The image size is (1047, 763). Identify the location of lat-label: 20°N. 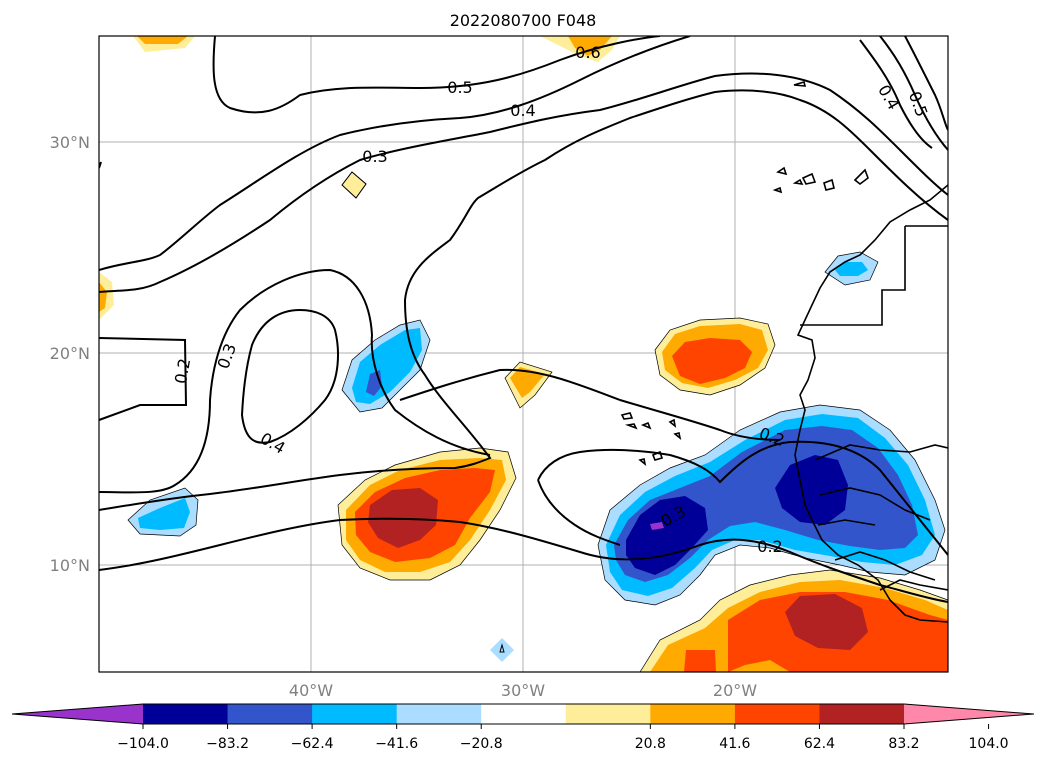
(70, 353).